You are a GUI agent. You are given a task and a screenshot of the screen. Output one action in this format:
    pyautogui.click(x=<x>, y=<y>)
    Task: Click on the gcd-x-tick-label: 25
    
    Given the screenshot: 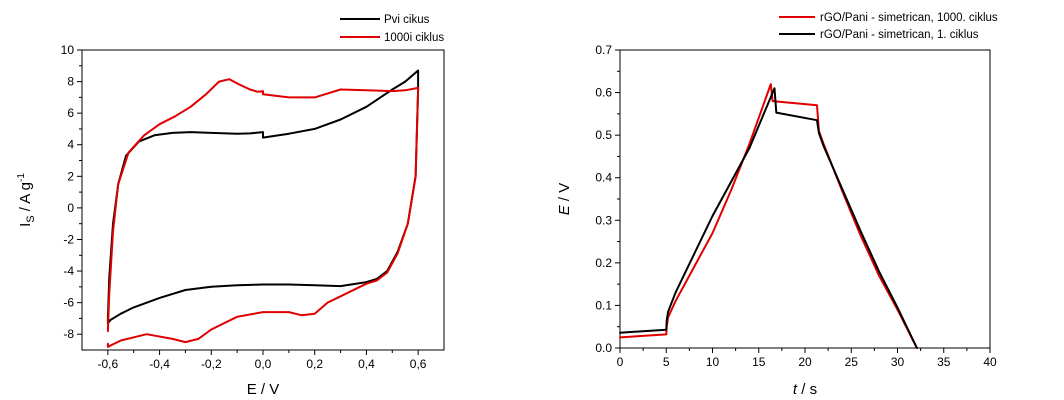 What is the action you would take?
    pyautogui.click(x=852, y=362)
    